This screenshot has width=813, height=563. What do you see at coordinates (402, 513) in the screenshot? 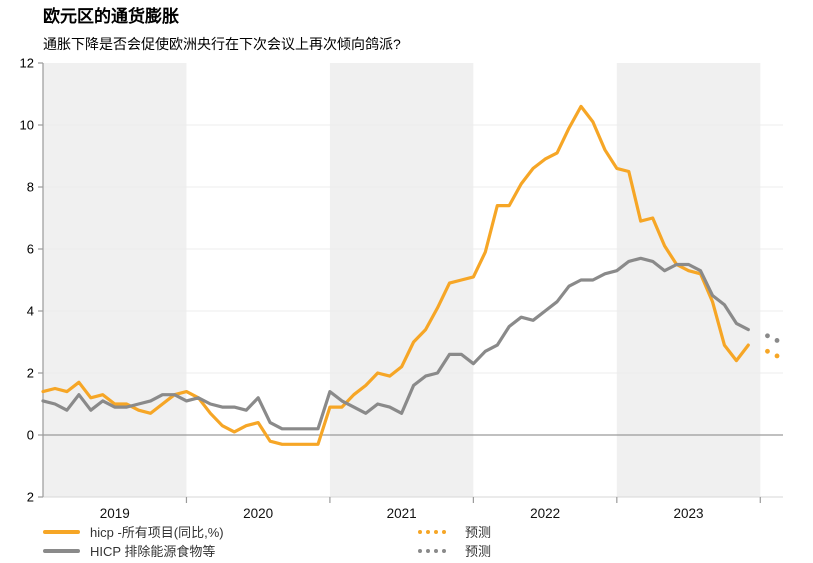
I see `x-tick-label: 2021` at bounding box center [402, 513].